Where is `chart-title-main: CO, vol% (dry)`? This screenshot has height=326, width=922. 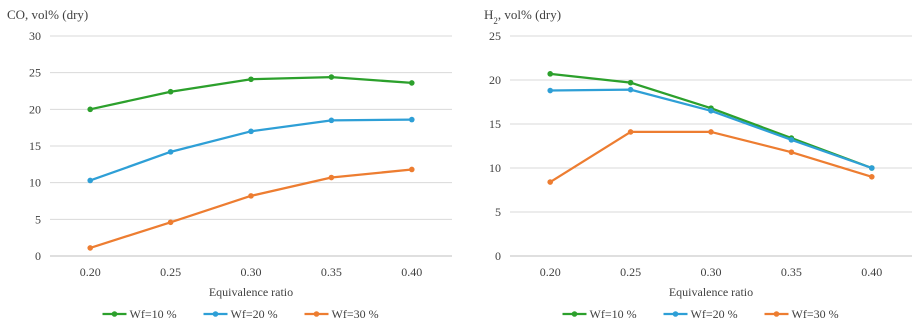 chart-title-main: CO, vol% (dry) is located at coordinates (47, 14).